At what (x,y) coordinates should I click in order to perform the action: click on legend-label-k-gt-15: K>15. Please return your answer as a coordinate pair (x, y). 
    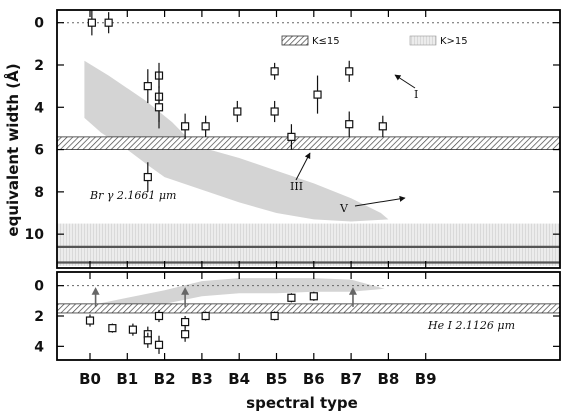
    Looking at the image, I should click on (454, 41).